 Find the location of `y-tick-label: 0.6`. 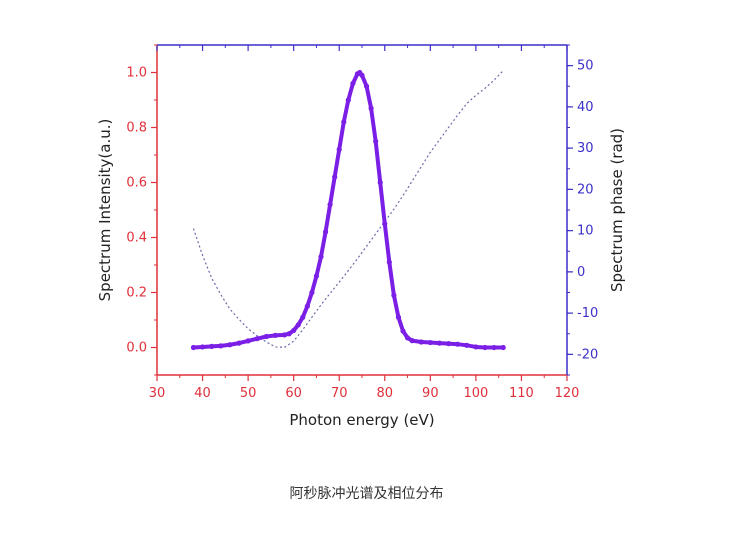

y-tick-label: 0.6 is located at coordinates (136, 183).